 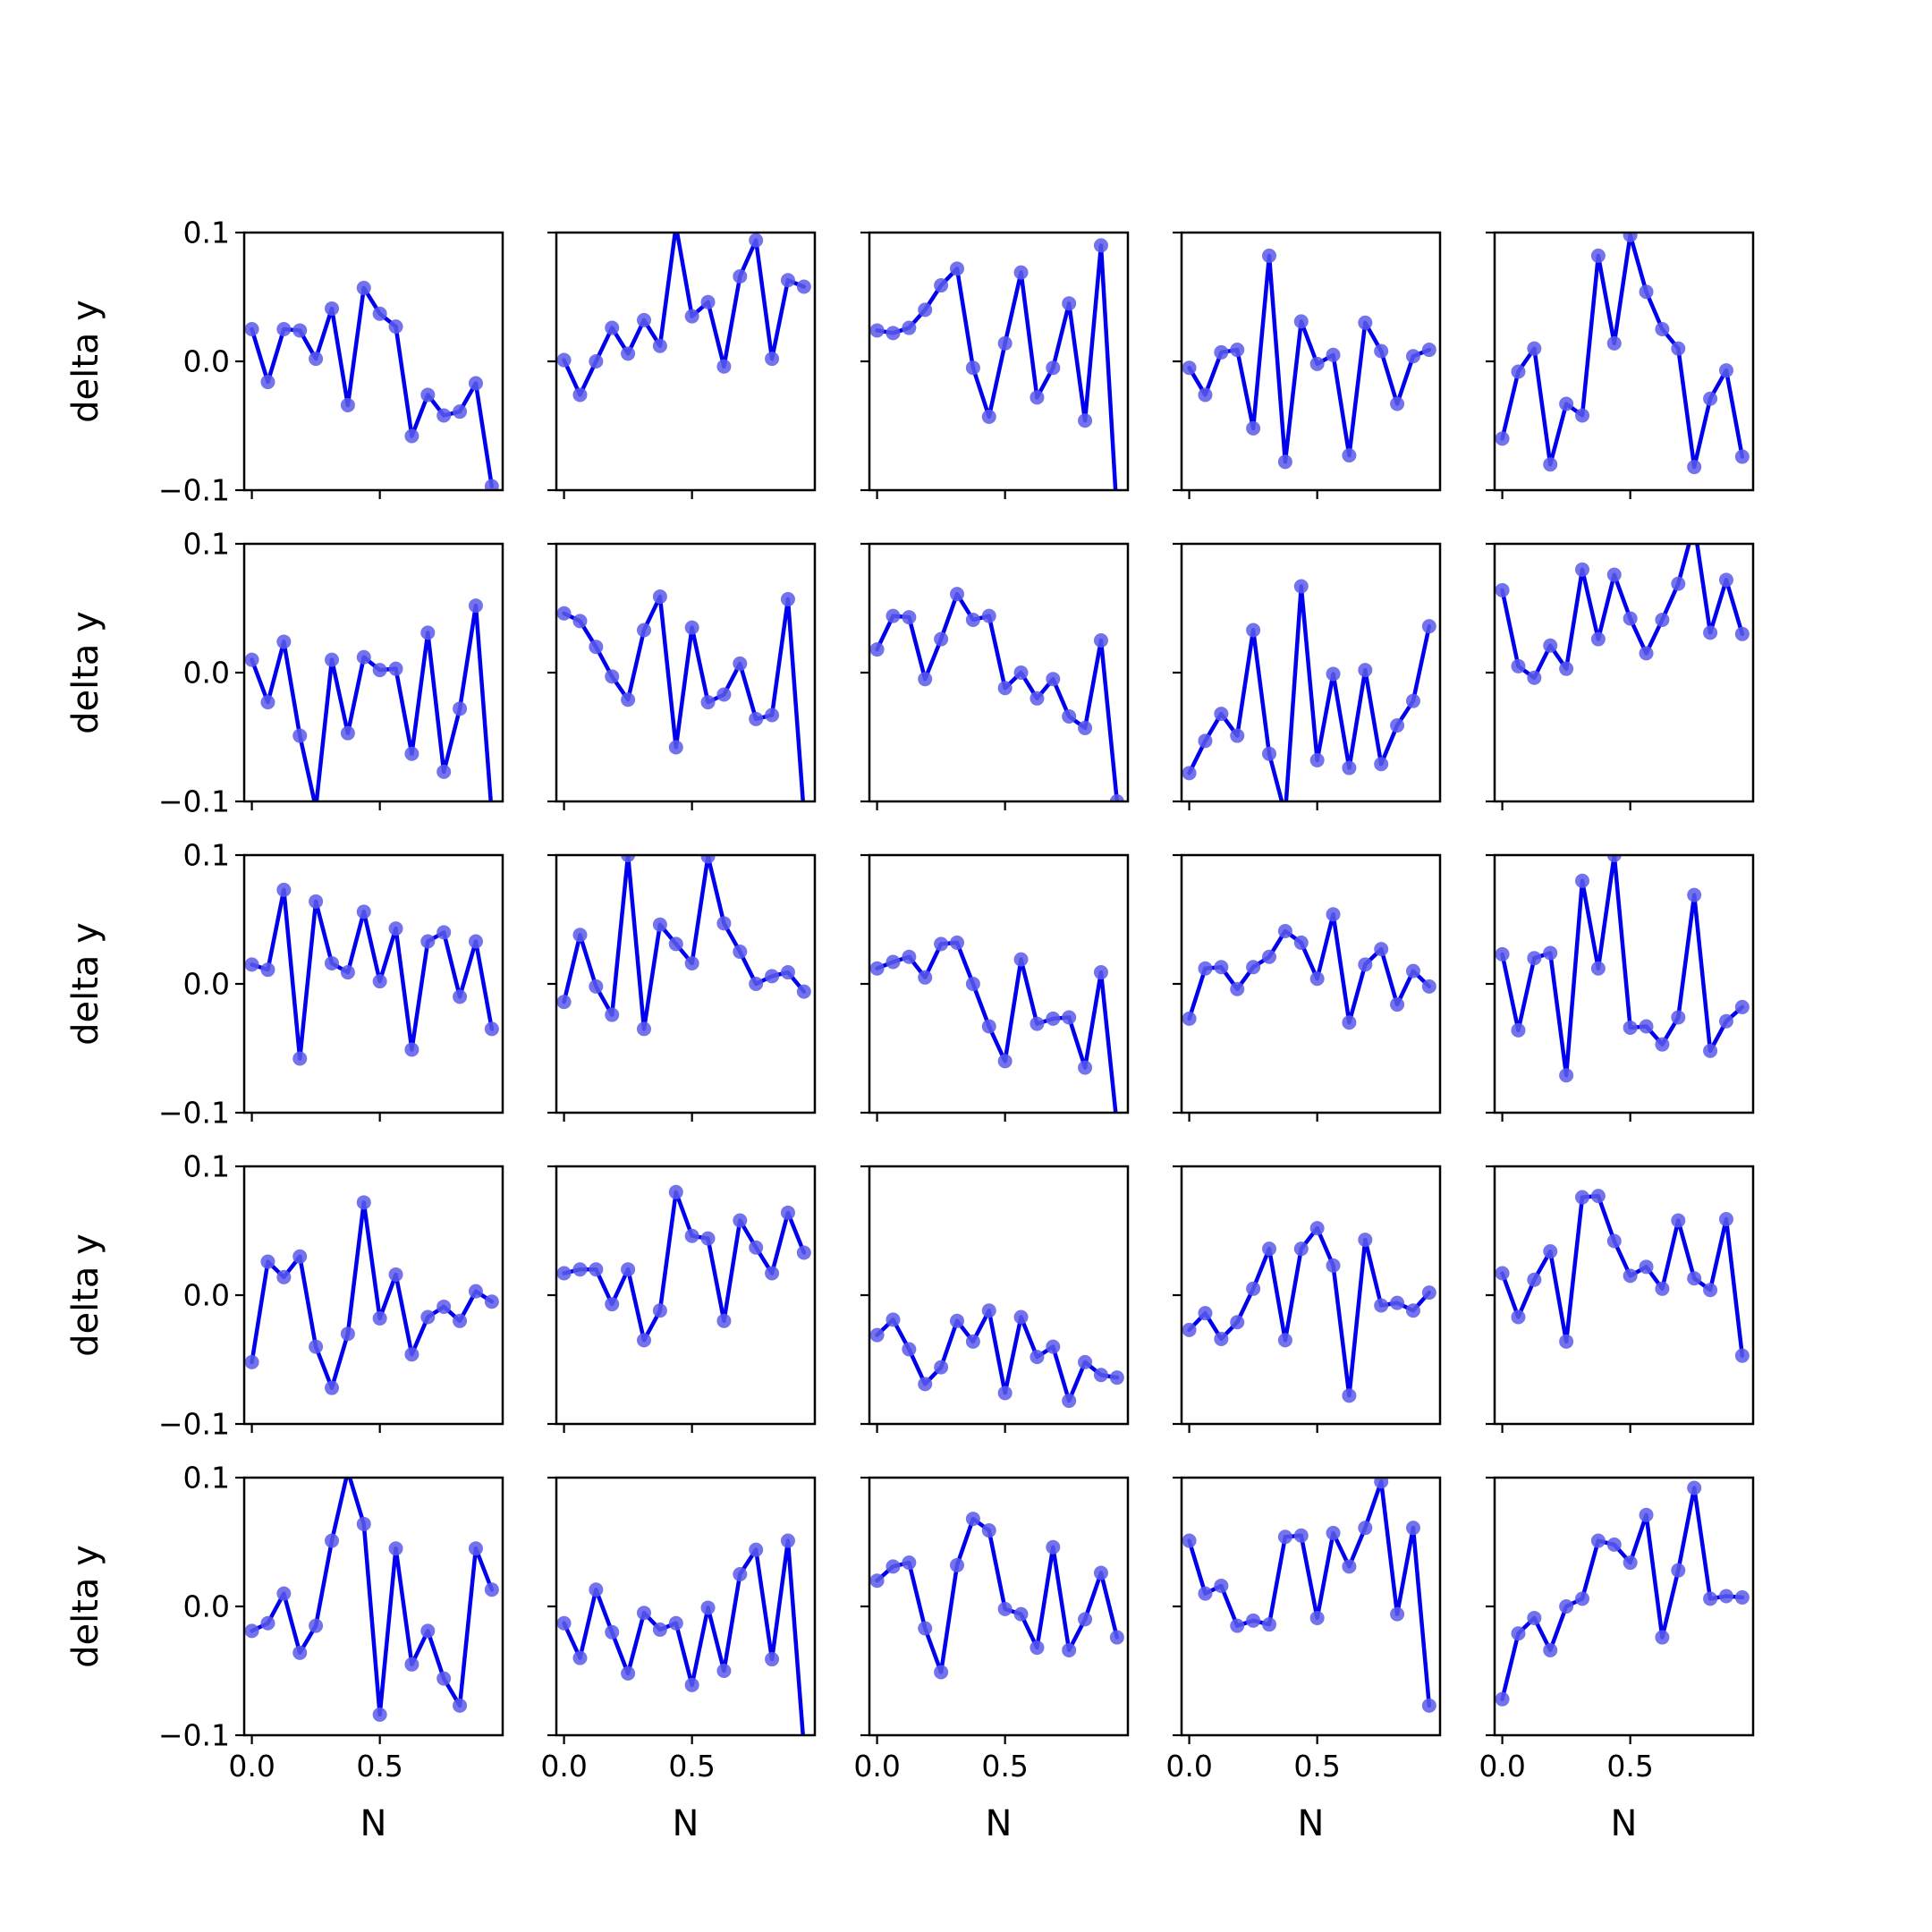 I want to click on subplot-r3-c3, so click(x=1307, y=1299).